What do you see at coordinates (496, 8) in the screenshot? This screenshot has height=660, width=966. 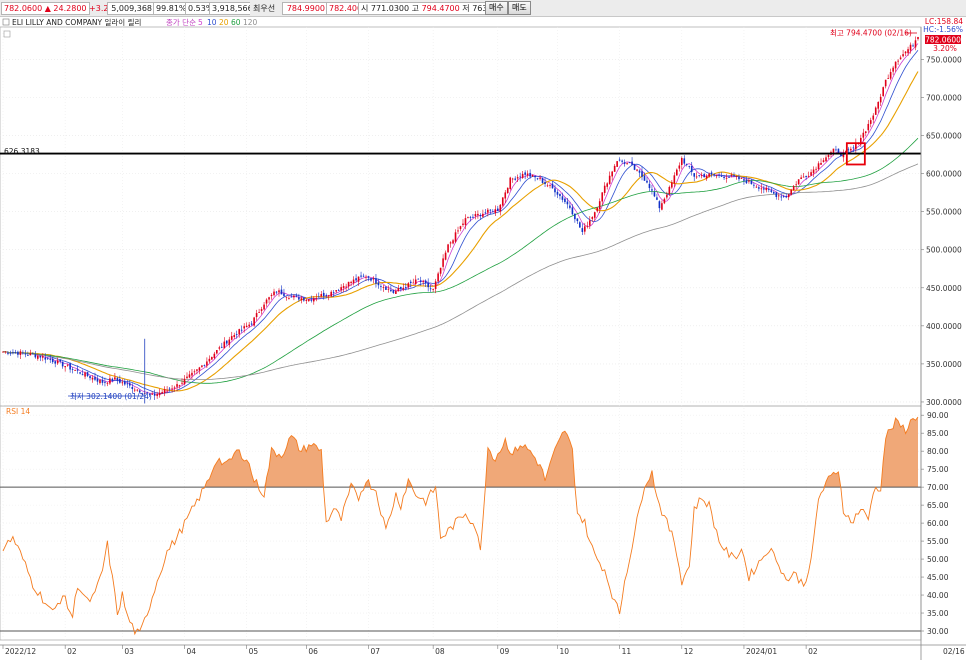 I see `buy-button: 매수` at bounding box center [496, 8].